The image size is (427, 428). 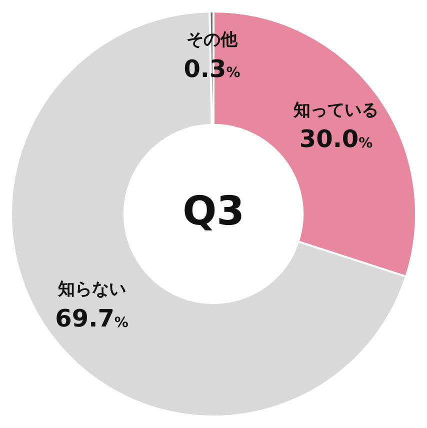 What do you see at coordinates (91, 318) in the screenshot?
I see `data-label: 69.7%` at bounding box center [91, 318].